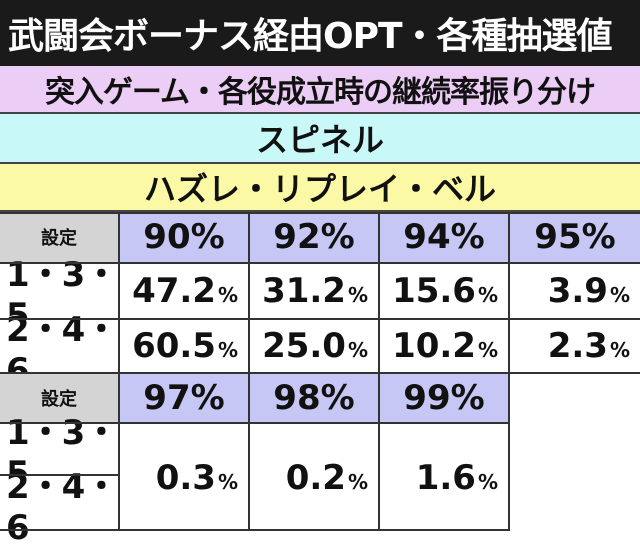 This screenshot has width=640, height=548. I want to click on table-cell: 1.6%, so click(444, 477).